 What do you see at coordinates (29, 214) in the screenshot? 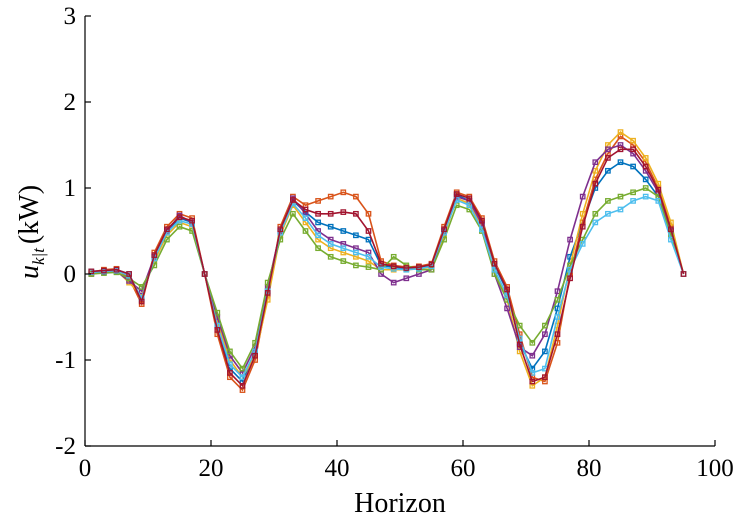
I see `y-axis-label-unit: (kW)` at bounding box center [29, 214].